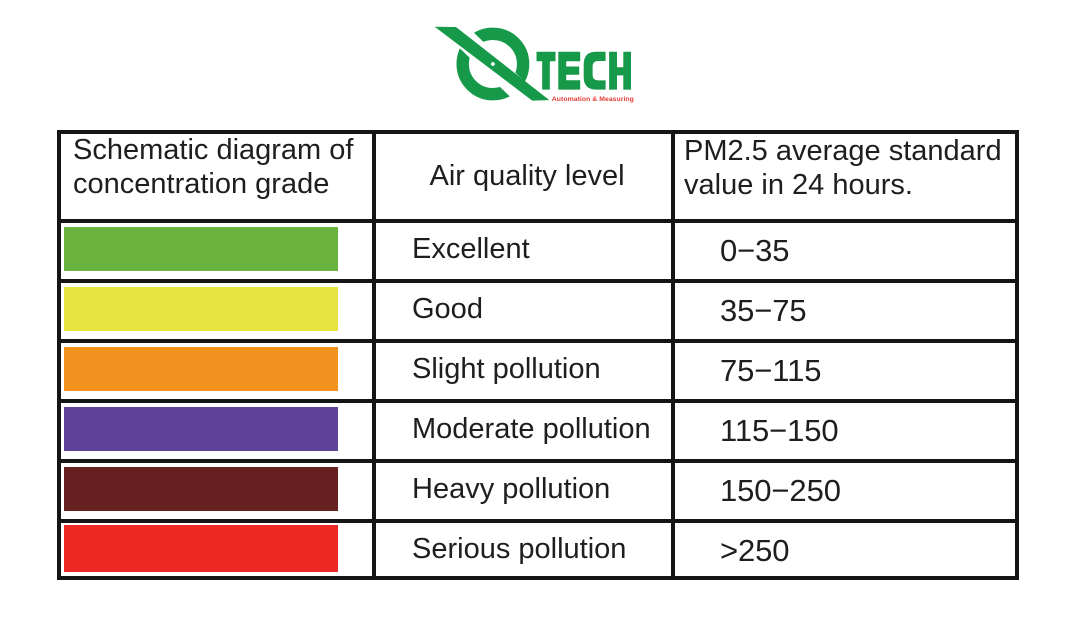  I want to click on svg-text: Automation & Measuring, so click(593, 99).